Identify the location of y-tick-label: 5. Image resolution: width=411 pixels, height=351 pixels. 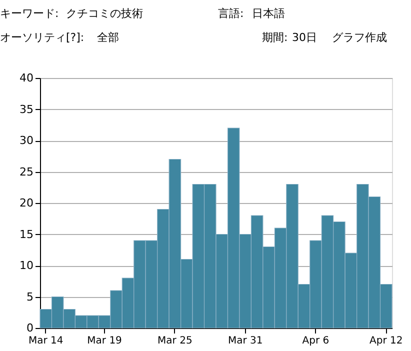
(30, 297).